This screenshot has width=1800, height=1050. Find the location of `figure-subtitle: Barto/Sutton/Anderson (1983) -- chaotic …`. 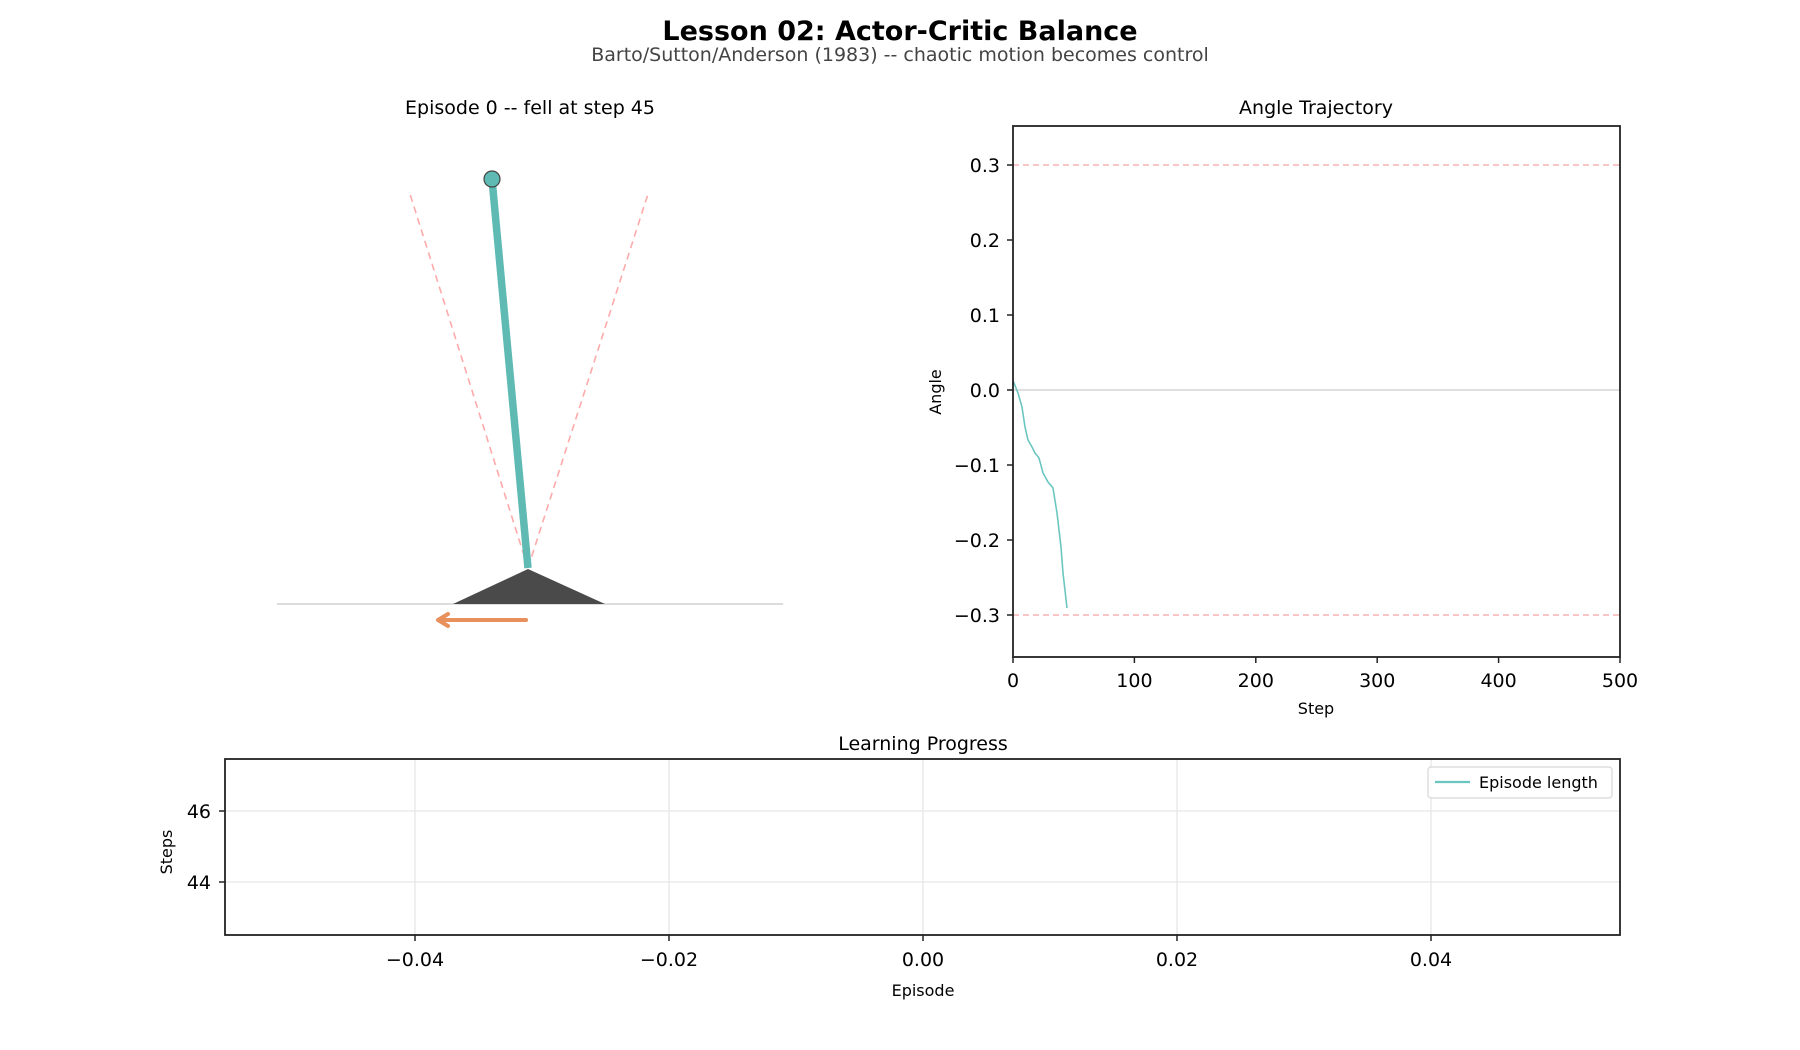

figure-subtitle: Barto/Sutton/Anderson (1983) -- chaotic … is located at coordinates (900, 55).